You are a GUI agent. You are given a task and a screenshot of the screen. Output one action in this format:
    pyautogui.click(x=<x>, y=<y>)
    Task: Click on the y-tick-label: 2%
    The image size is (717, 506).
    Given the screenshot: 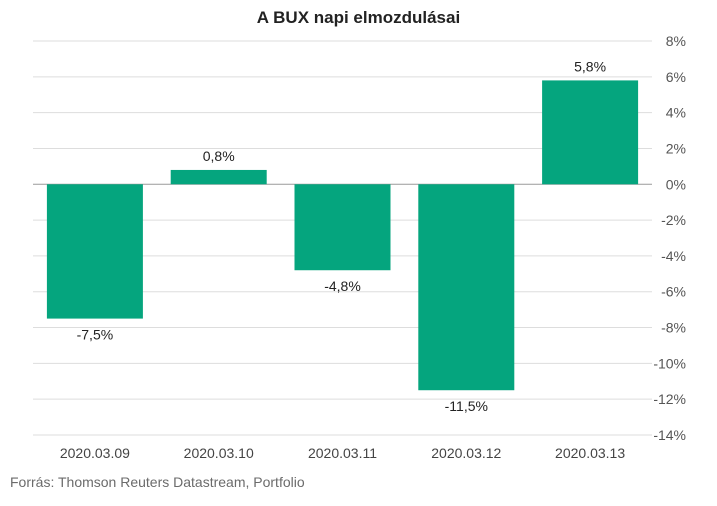 What is the action you would take?
    pyautogui.click(x=676, y=148)
    